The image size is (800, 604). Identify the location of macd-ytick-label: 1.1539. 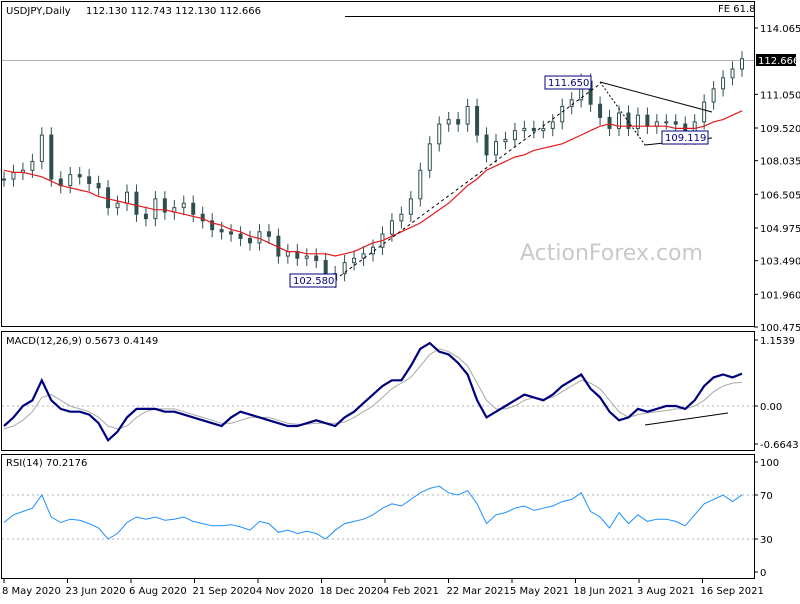
(777, 341).